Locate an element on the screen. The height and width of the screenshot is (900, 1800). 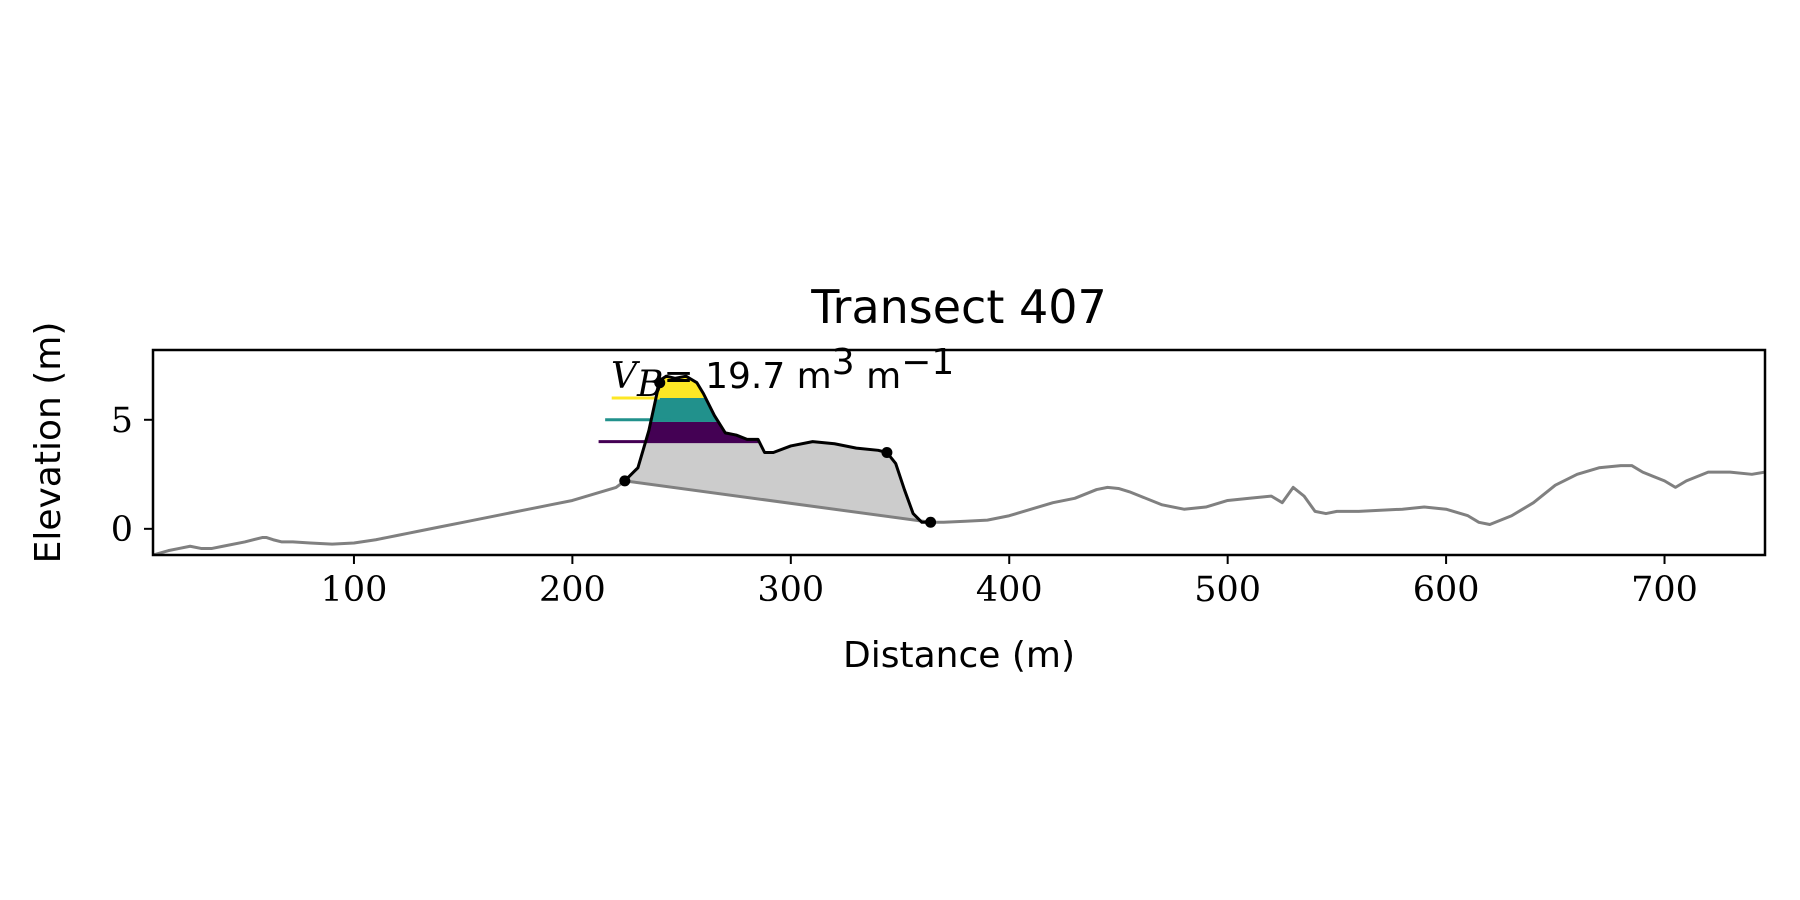
dune-volume-bands is located at coordinates (777, 409).